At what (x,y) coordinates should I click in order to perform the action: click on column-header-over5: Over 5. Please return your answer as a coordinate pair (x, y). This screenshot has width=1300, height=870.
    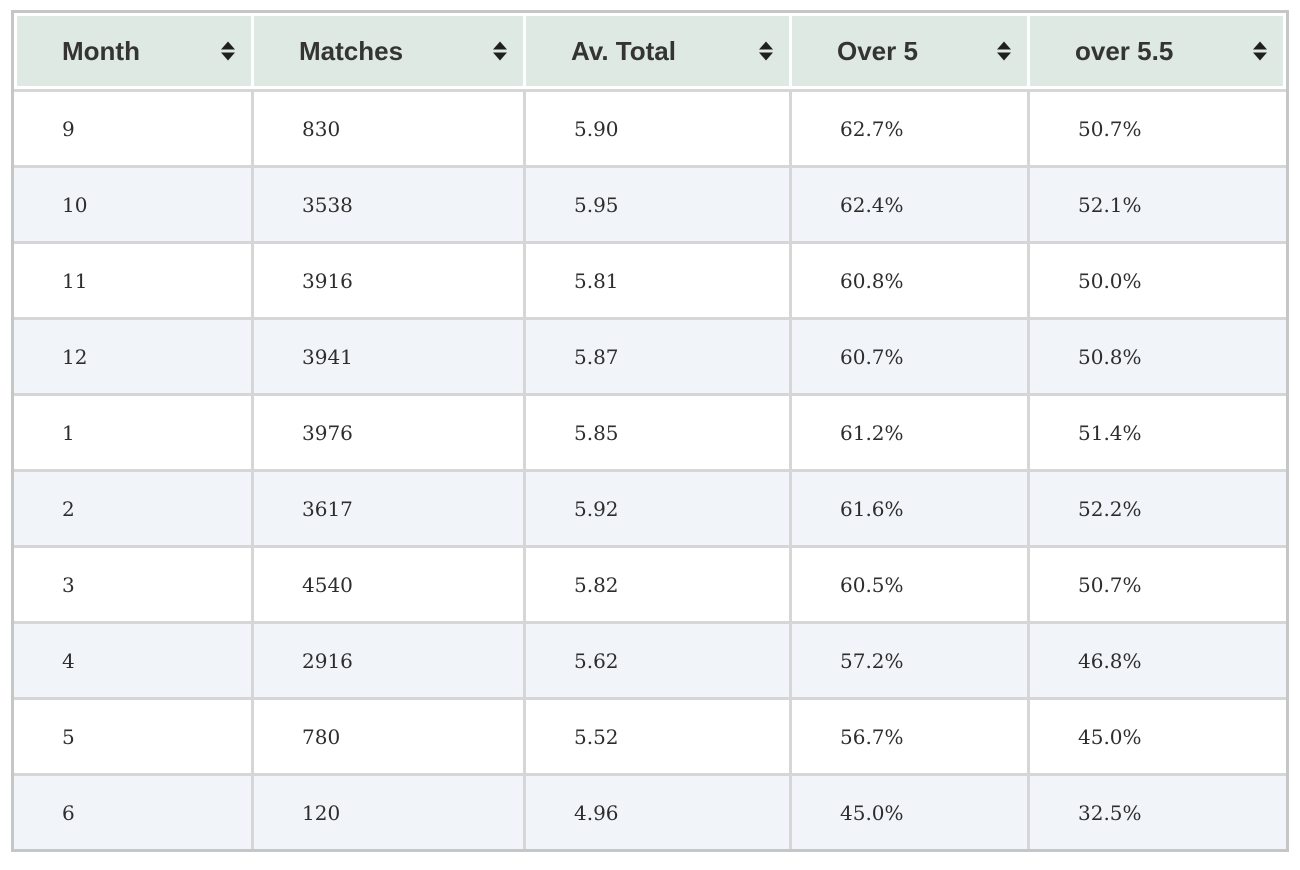
    Looking at the image, I should click on (908, 51).